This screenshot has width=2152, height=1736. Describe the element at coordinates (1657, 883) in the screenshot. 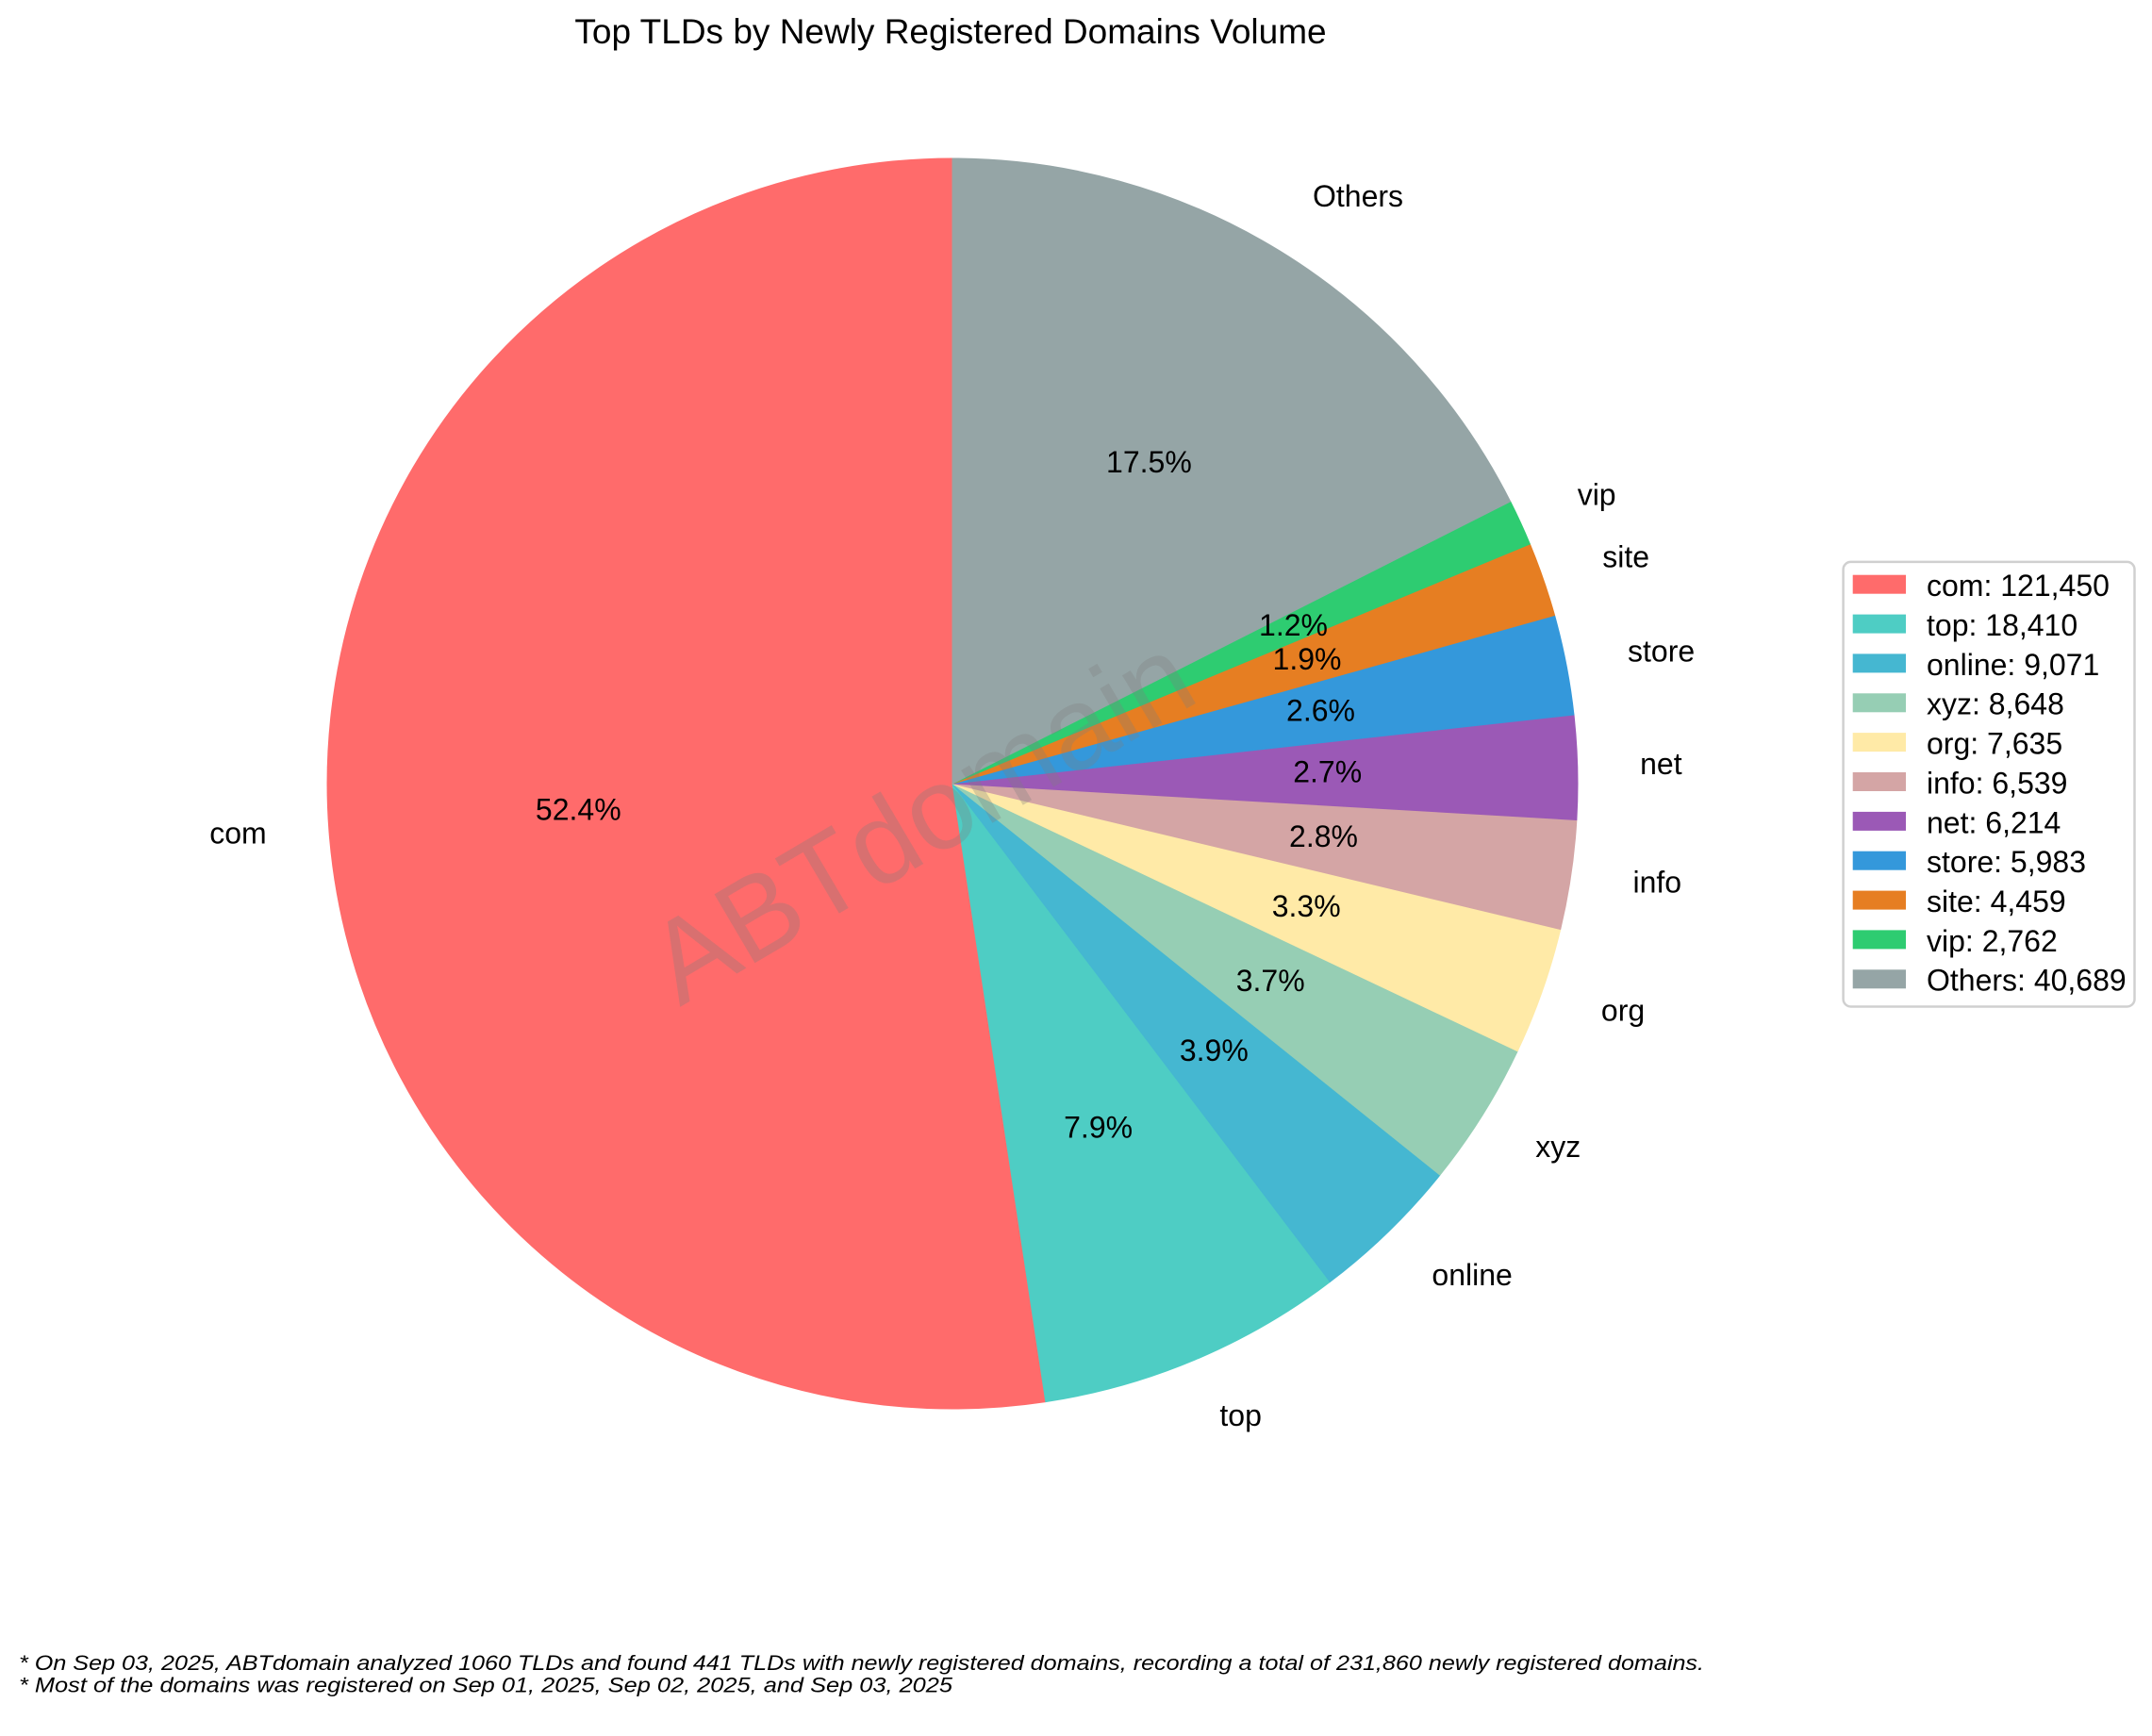

I see `svg-text: info` at that location.